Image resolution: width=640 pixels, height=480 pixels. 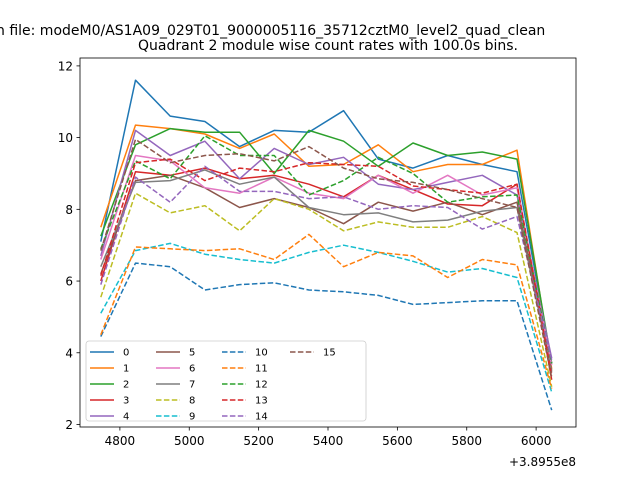 I want to click on y-tick-label: 8, so click(x=69, y=210).